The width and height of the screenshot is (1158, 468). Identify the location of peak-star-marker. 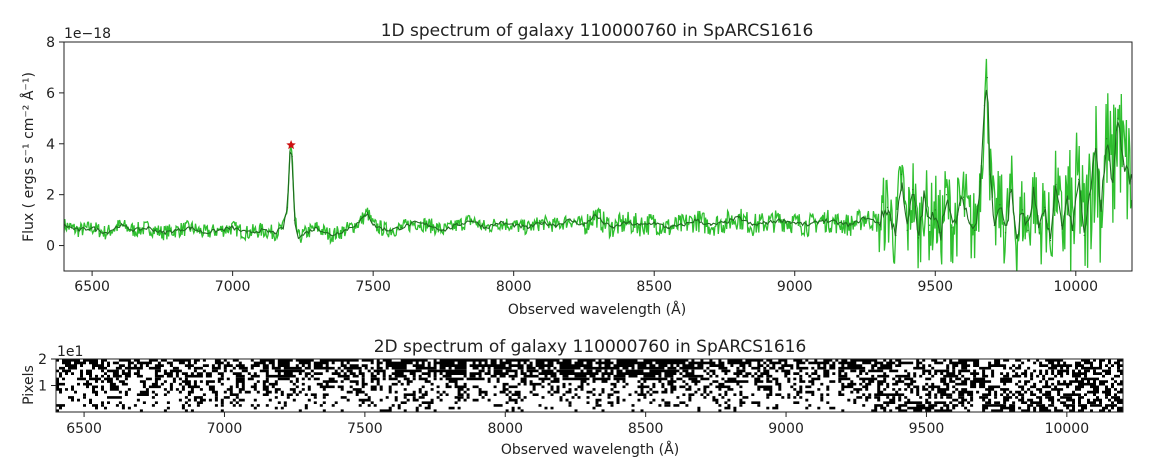
(291, 145).